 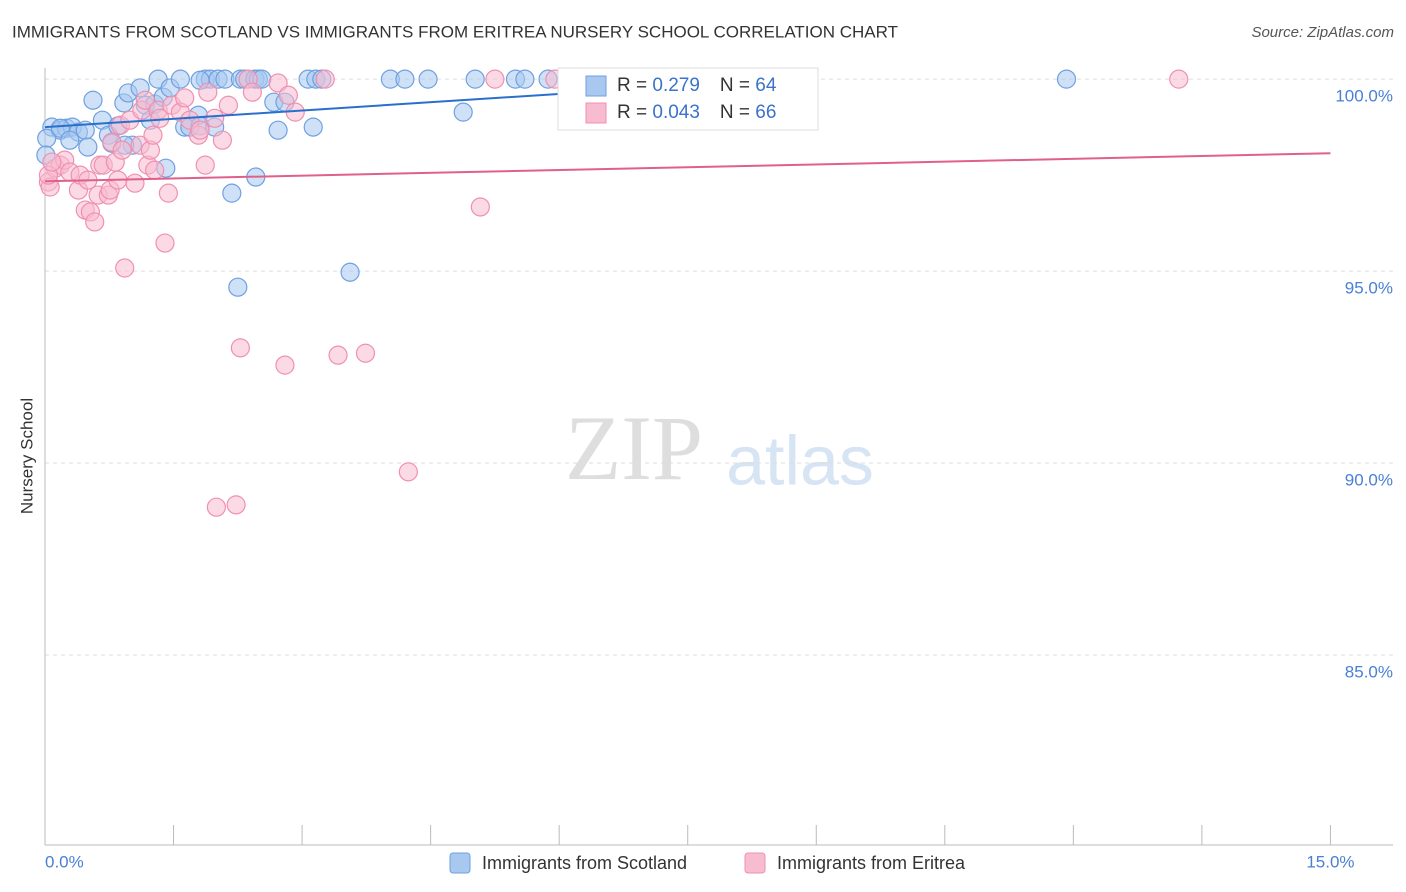 What do you see at coordinates (1330, 861) in the screenshot?
I see `x-tick-label: 15.0%` at bounding box center [1330, 861].